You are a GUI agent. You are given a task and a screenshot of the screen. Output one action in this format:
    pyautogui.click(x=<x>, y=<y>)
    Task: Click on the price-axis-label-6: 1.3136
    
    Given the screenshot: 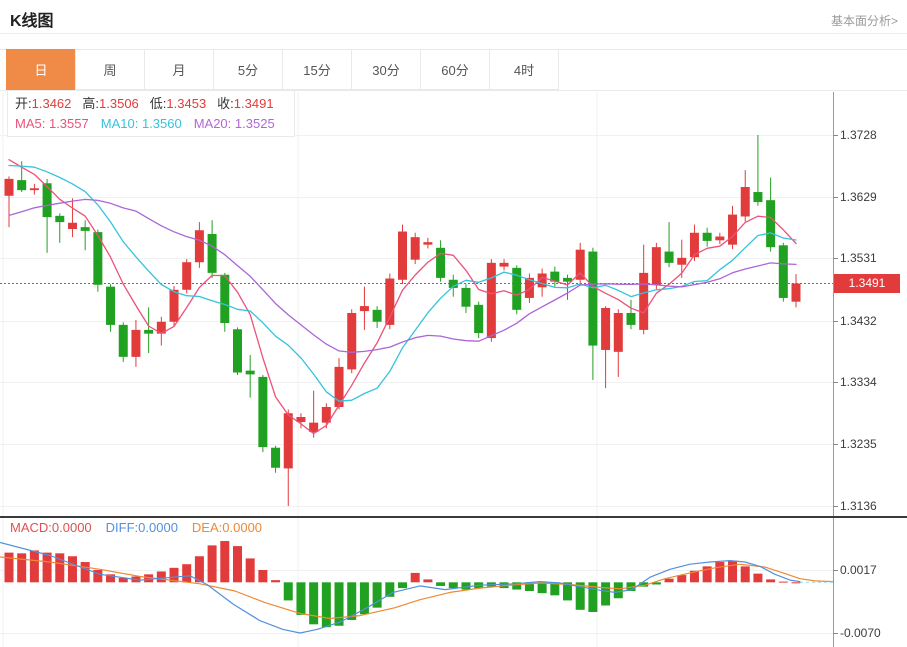 What is the action you would take?
    pyautogui.click(x=858, y=506)
    